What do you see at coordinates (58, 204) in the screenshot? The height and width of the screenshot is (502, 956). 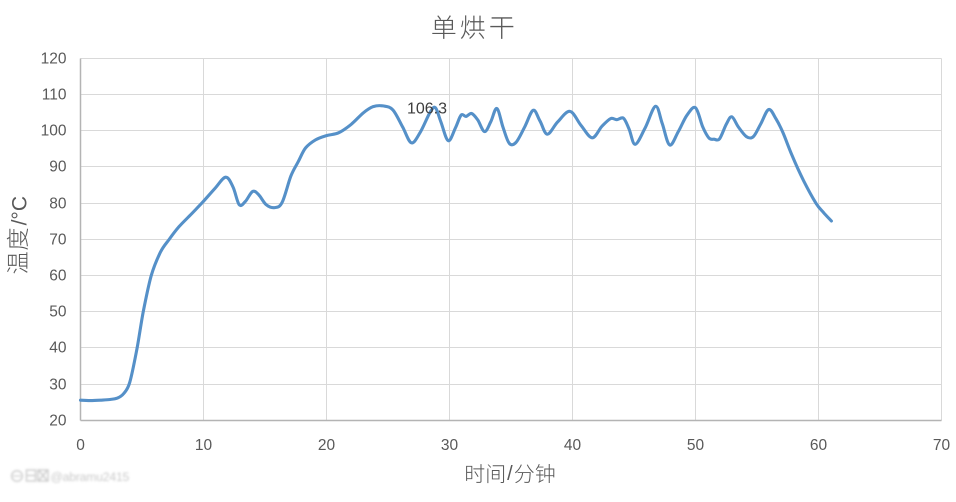 I see `svg-text: 80` at bounding box center [58, 204].